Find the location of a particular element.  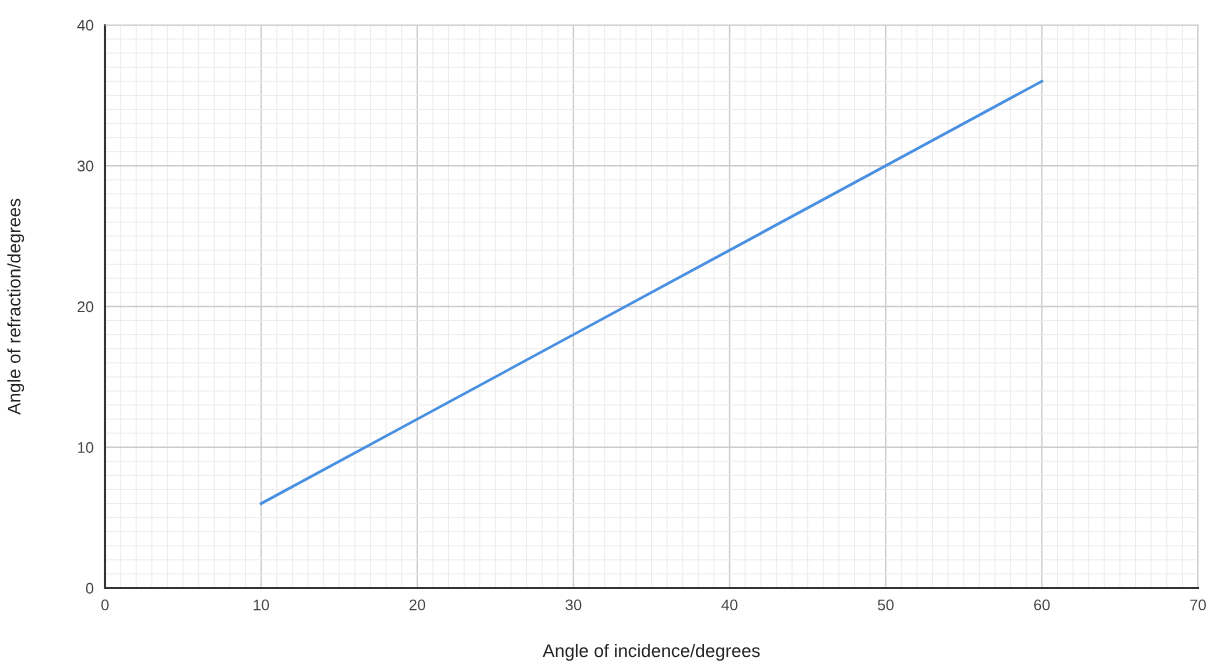

x-tick-label: 40 is located at coordinates (729, 605).